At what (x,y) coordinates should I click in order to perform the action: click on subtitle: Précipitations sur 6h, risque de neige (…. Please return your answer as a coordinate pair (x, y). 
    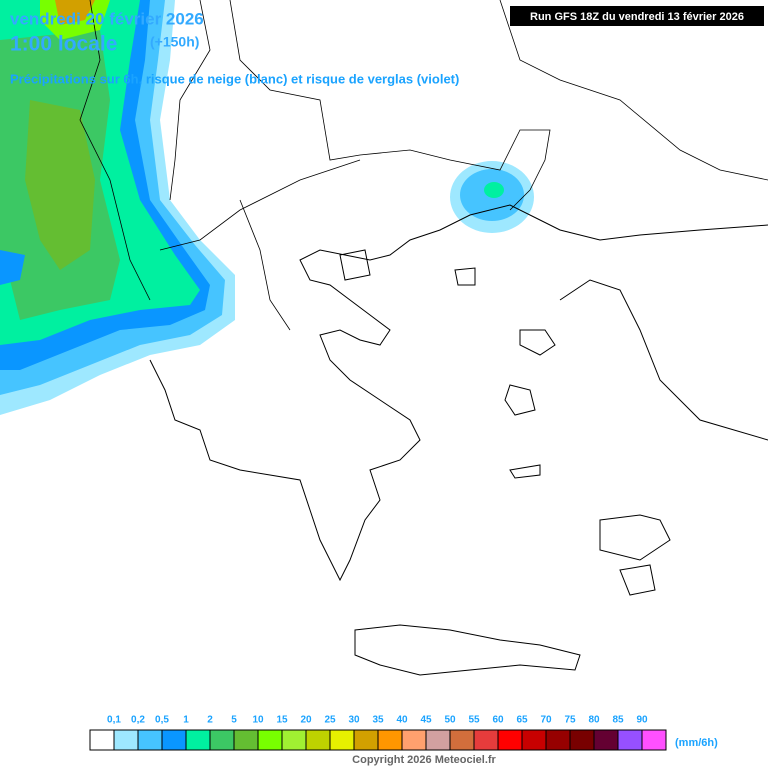
    Looking at the image, I should click on (234, 78).